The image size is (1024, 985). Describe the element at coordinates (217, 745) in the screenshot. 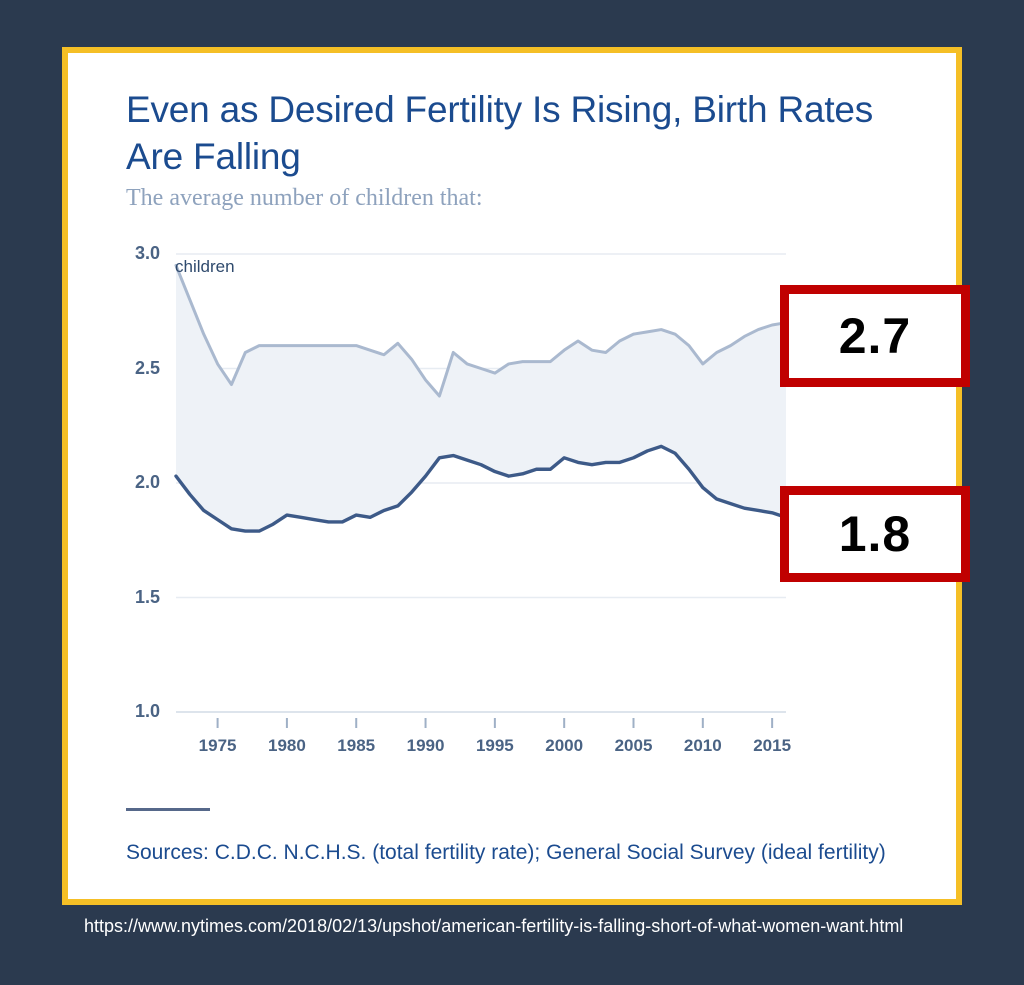

I see `x-axis-tick-label: 1975` at that location.